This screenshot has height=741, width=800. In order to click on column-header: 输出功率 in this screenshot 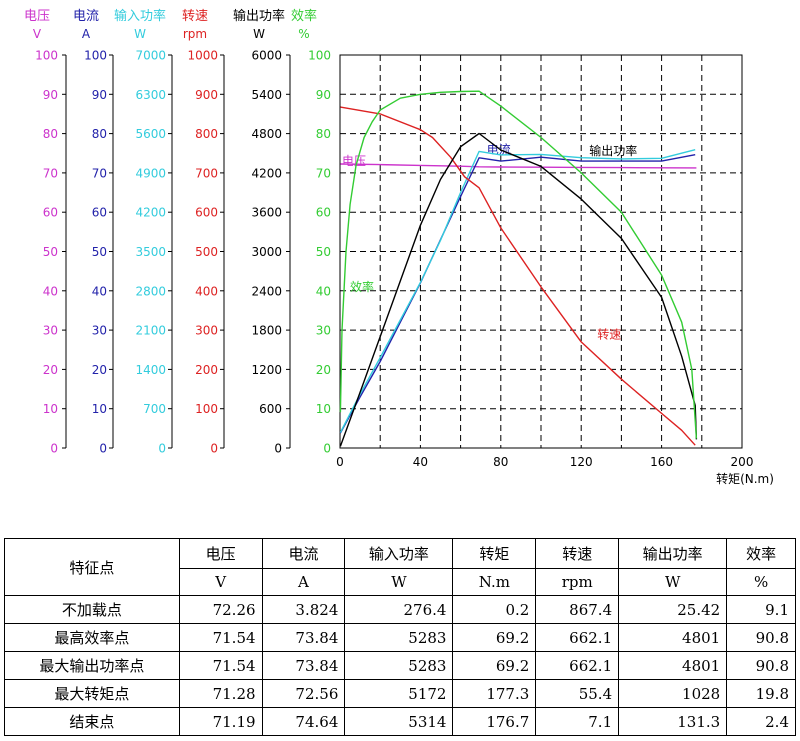, I will do `click(673, 553)`.